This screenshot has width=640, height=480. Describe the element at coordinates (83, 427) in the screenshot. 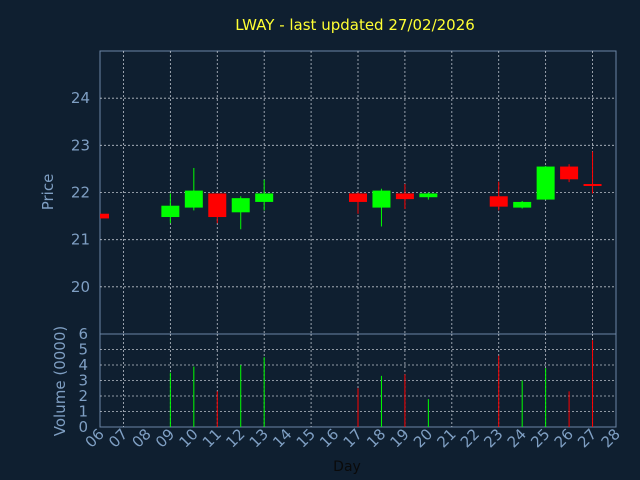

I see `volume-tick-label: 0` at that location.